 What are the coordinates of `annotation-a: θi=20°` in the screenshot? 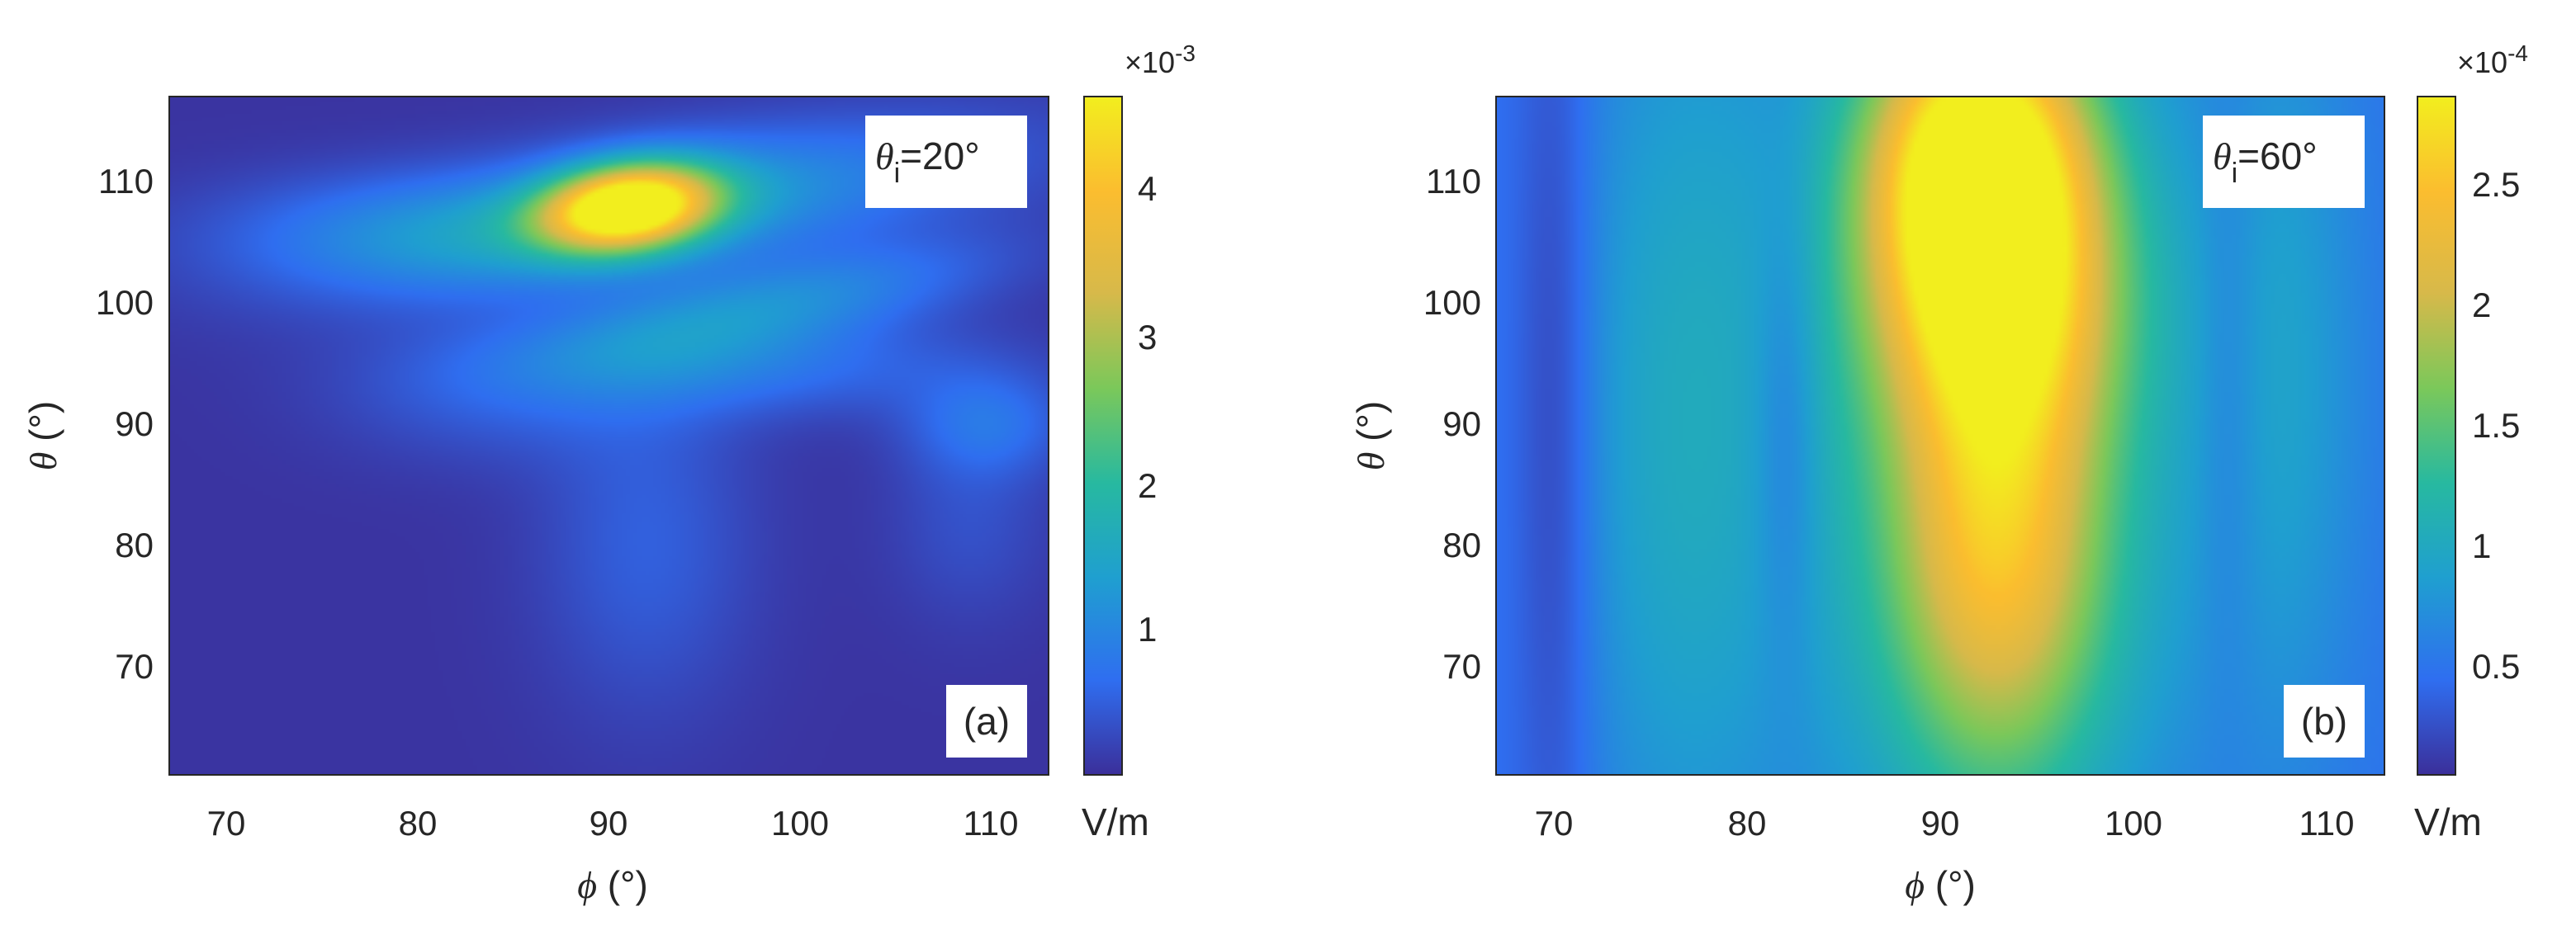 It's located at (946, 162).